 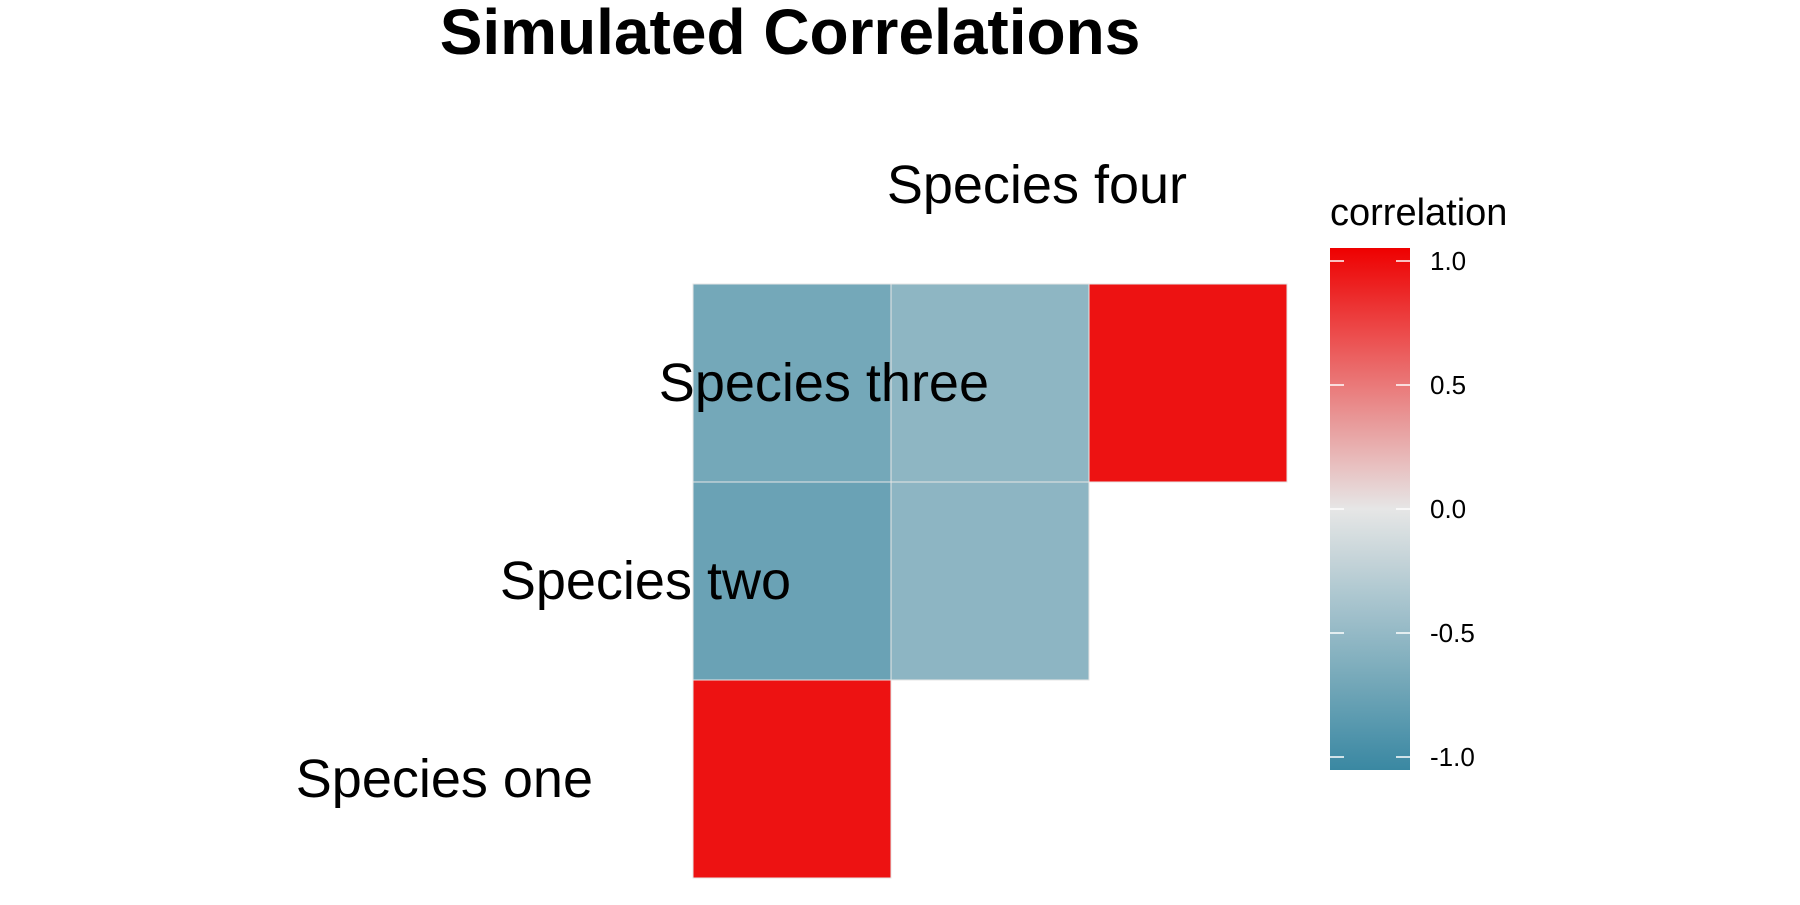 I want to click on legend-tick-label: 0.5, so click(x=1448, y=385).